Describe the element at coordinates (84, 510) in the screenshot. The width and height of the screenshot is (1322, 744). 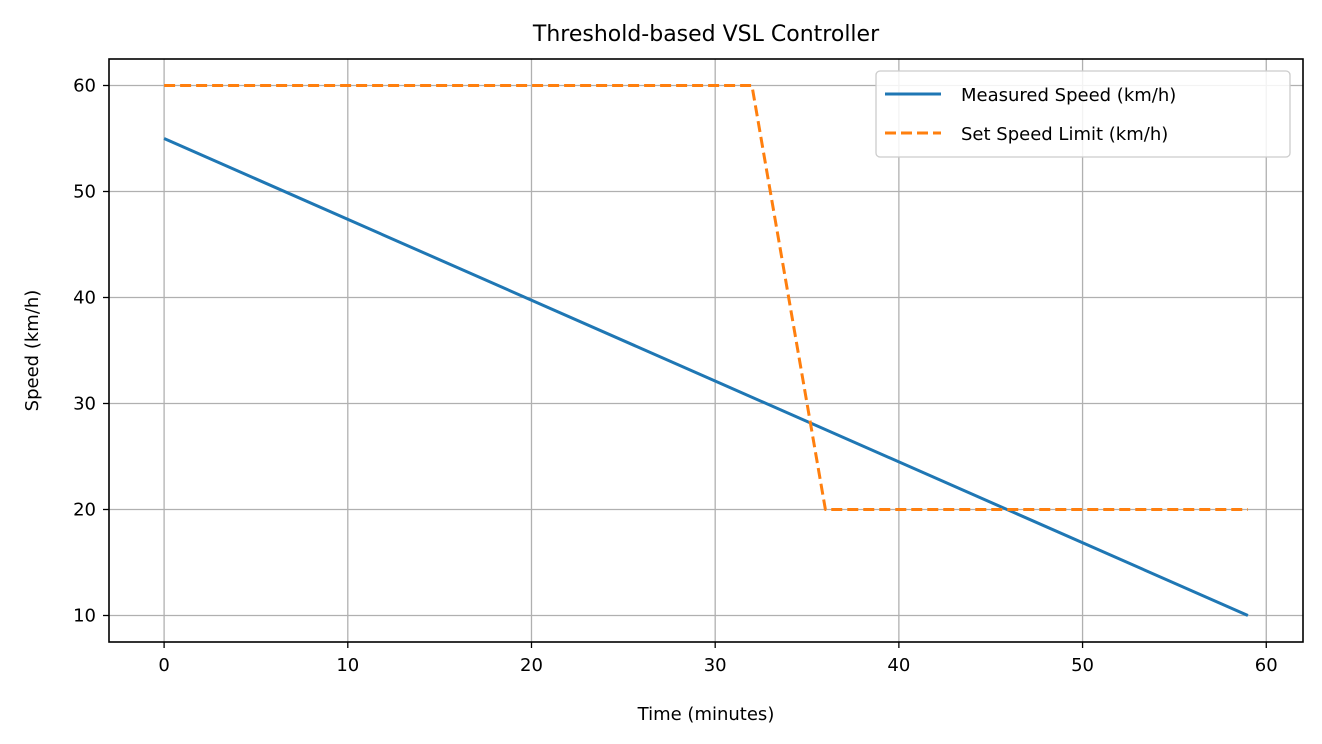
I see `y-tick-label: 20` at that location.